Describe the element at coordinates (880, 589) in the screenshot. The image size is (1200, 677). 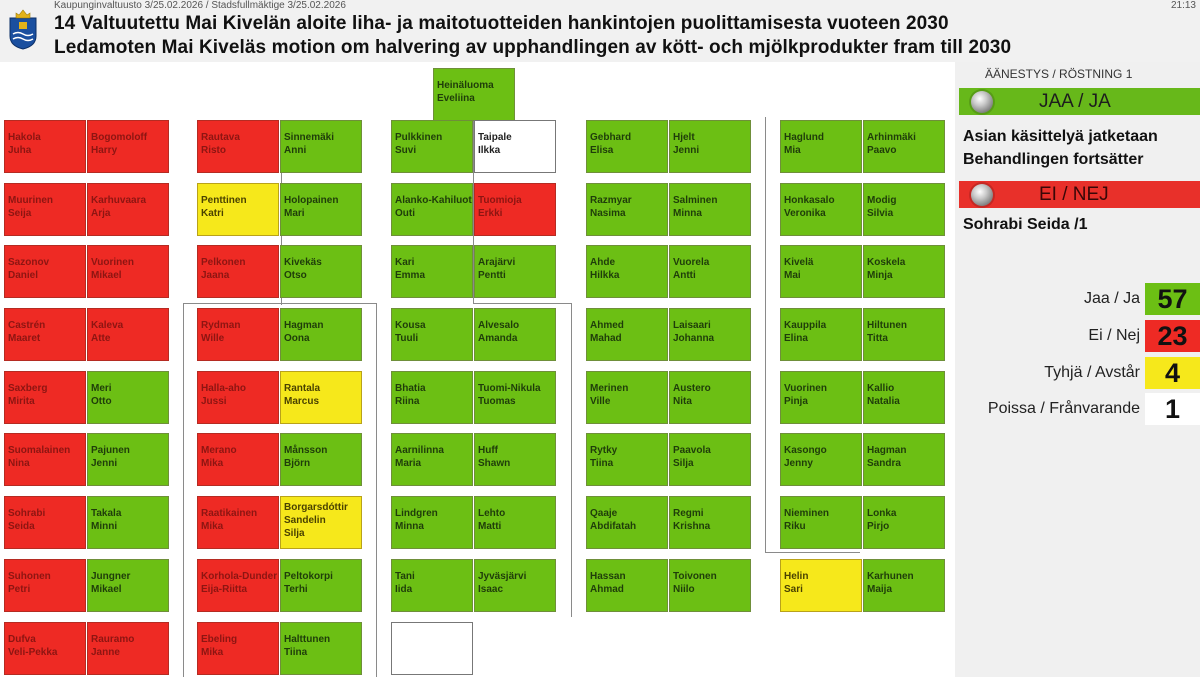
I see `seat-name-second: Maija` at that location.